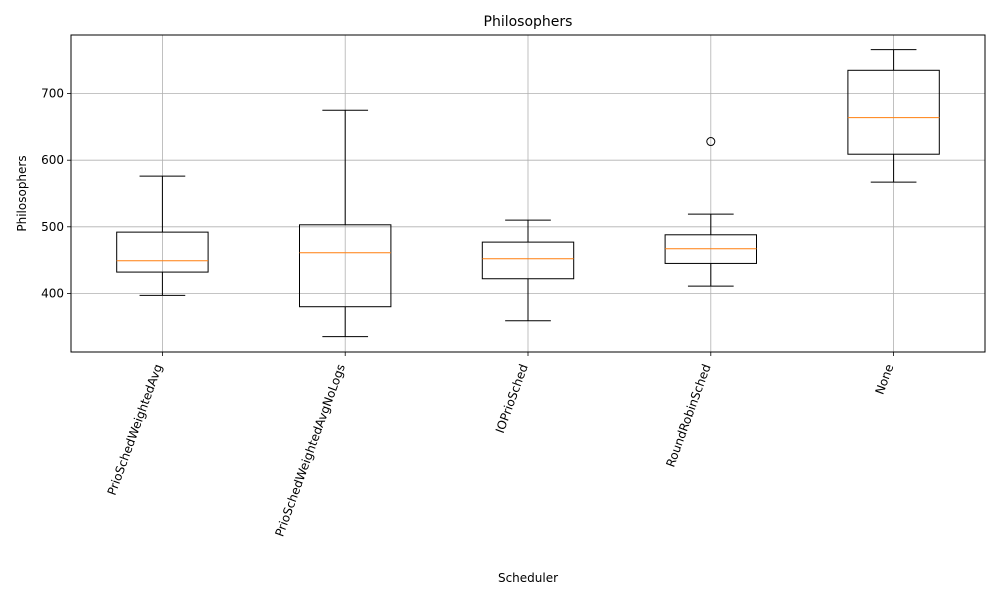  Describe the element at coordinates (711, 142) in the screenshot. I see `outlier-point` at that location.